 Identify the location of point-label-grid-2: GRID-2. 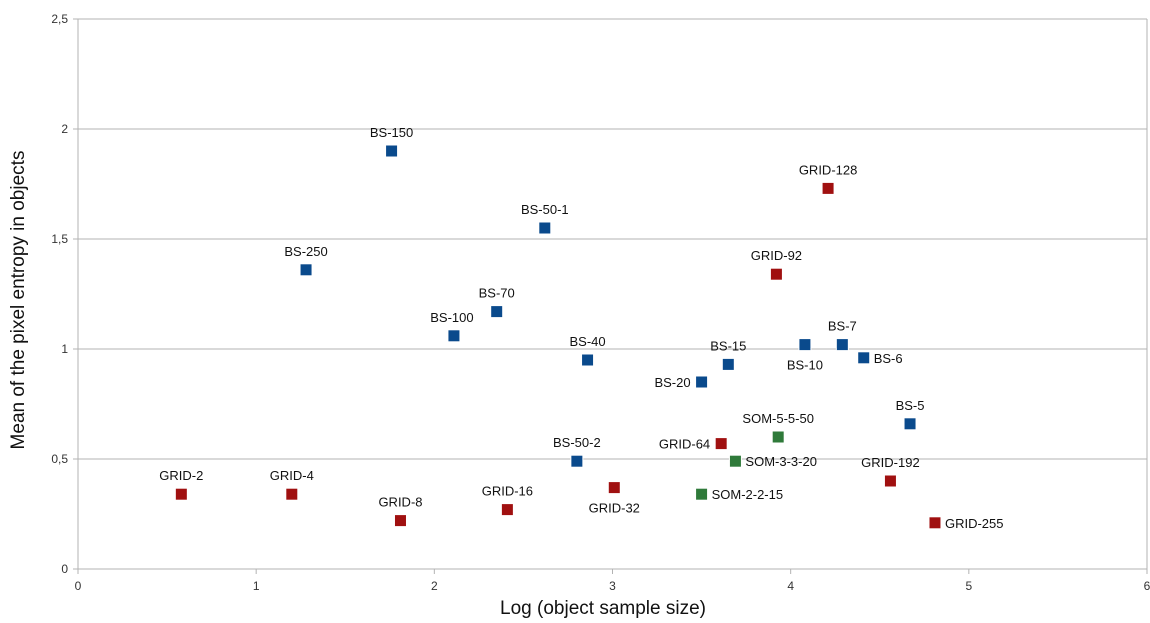
(181, 475).